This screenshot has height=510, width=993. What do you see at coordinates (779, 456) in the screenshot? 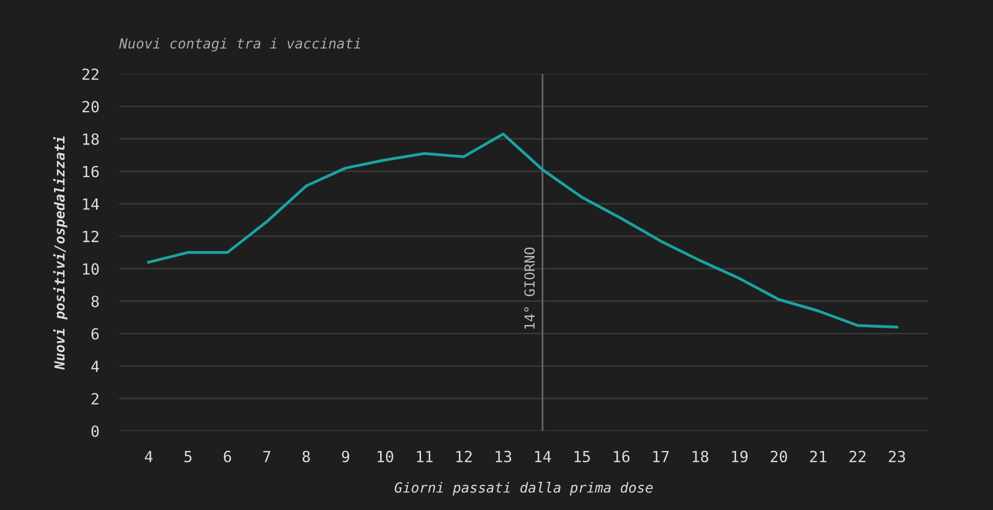
I see `x-tick-label: 20` at bounding box center [779, 456].